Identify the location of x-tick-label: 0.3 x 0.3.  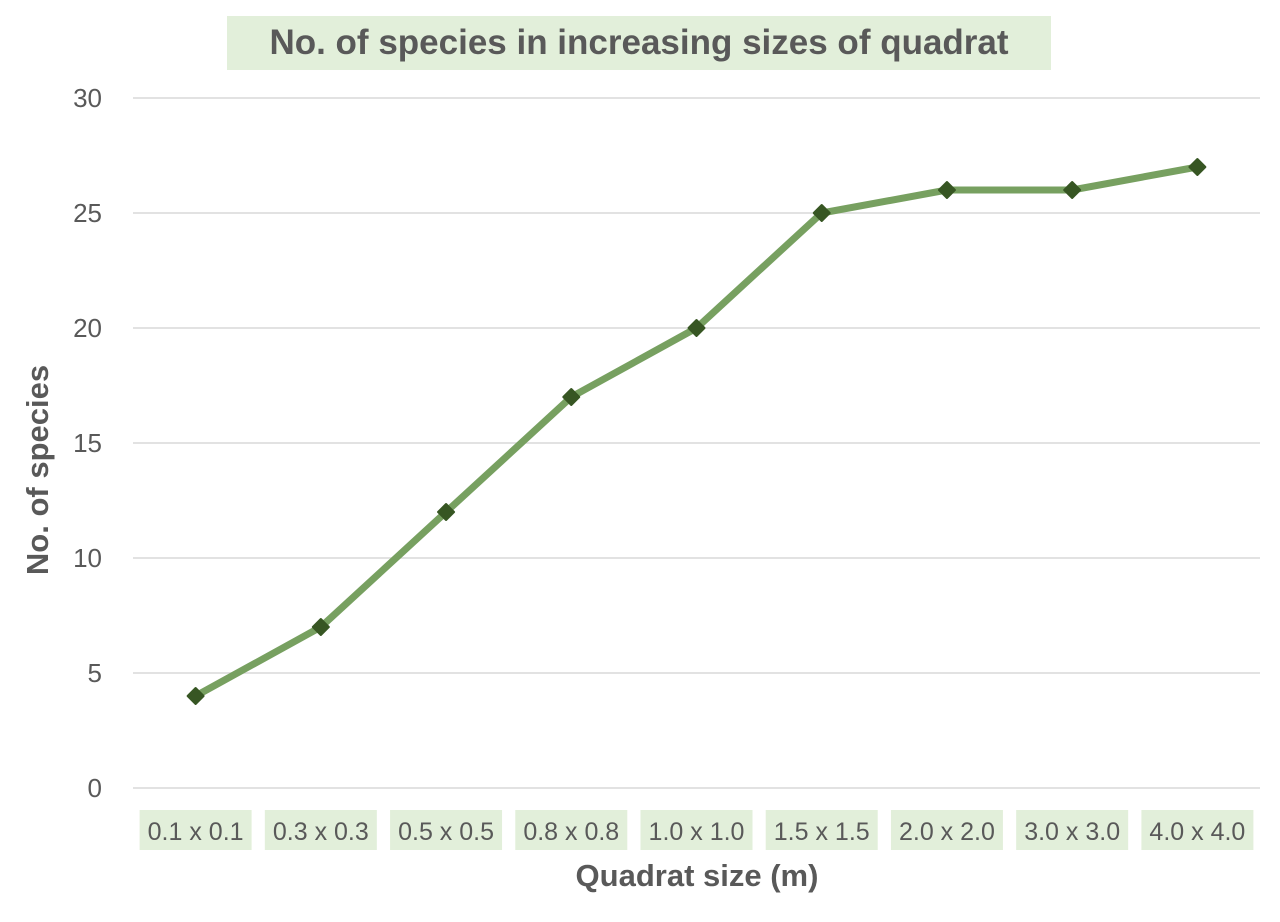
(321, 832).